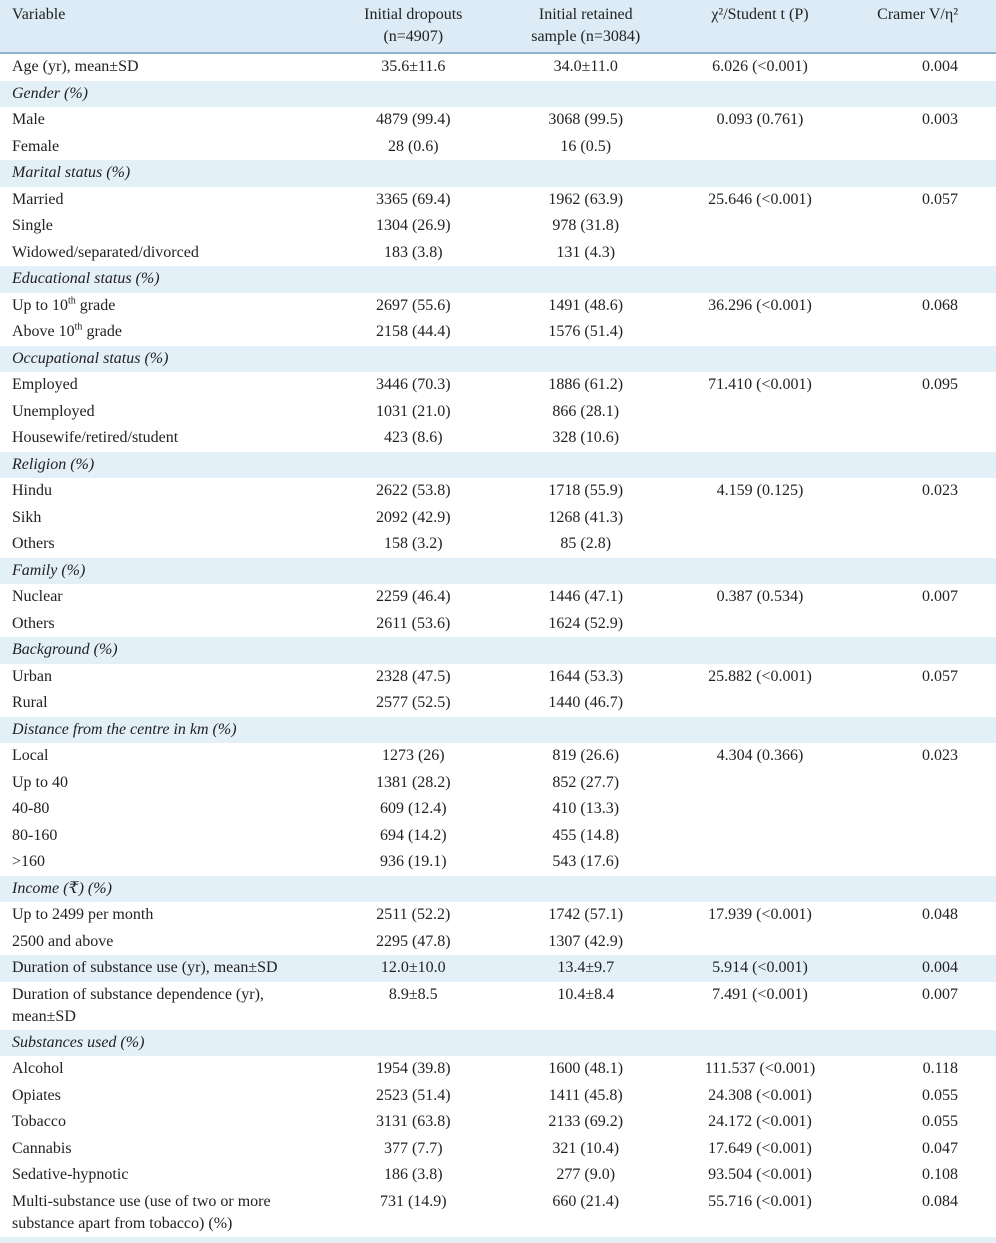 The height and width of the screenshot is (1243, 996). What do you see at coordinates (162, 66) in the screenshot?
I see `row-label: Age (yr), mean±SD` at bounding box center [162, 66].